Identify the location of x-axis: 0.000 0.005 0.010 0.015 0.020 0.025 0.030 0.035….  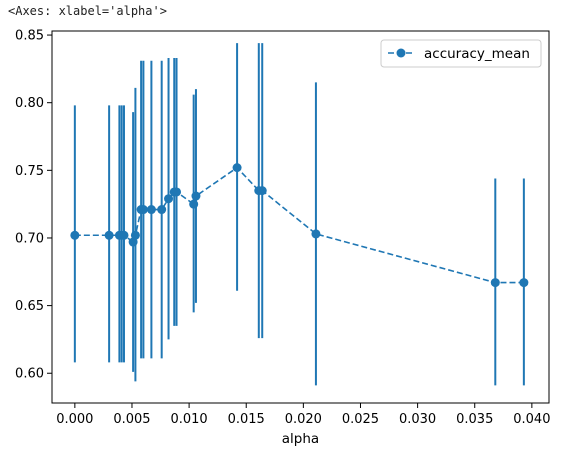
(303, 415).